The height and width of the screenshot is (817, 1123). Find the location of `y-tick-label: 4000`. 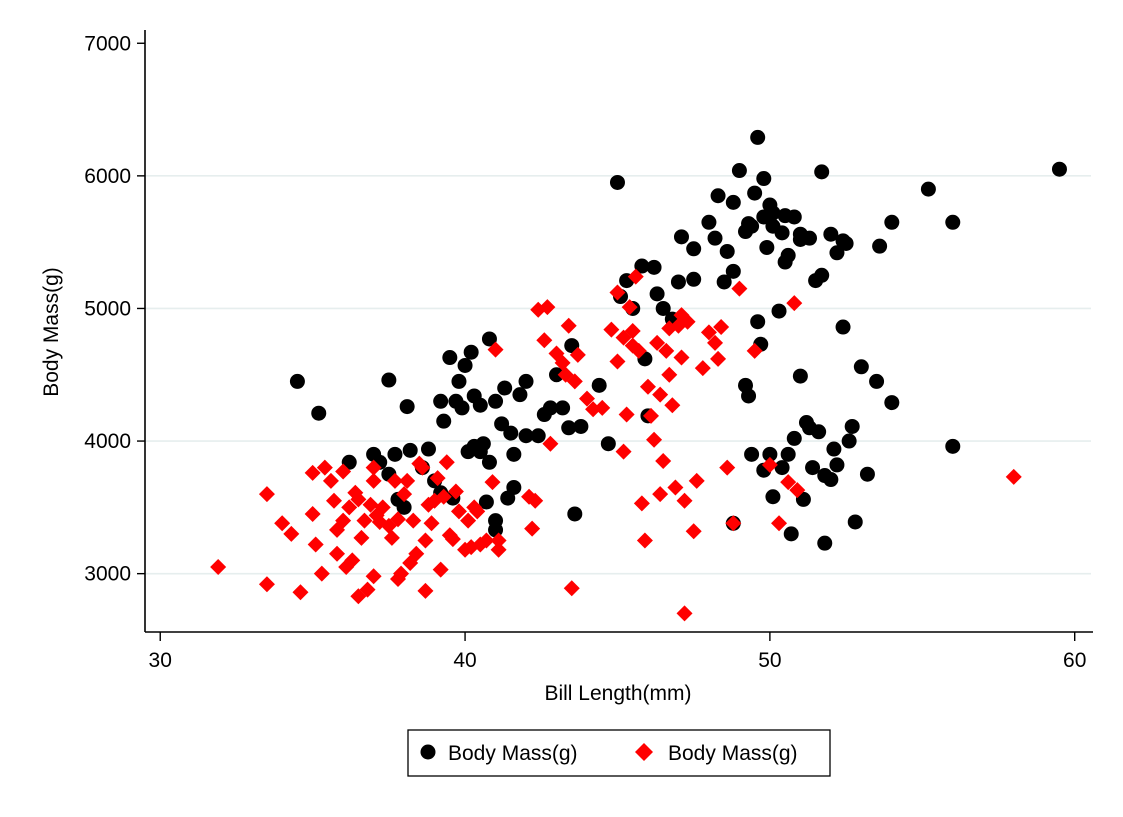

y-tick-label: 4000 is located at coordinates (107, 441).